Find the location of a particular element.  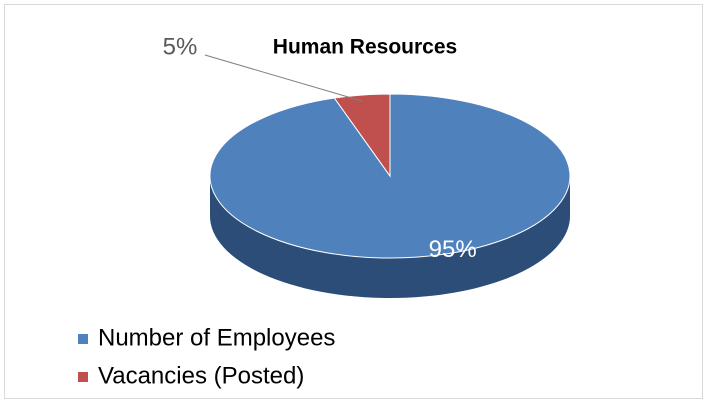

legend-label: Vacancies (Posted) is located at coordinates (201, 375).